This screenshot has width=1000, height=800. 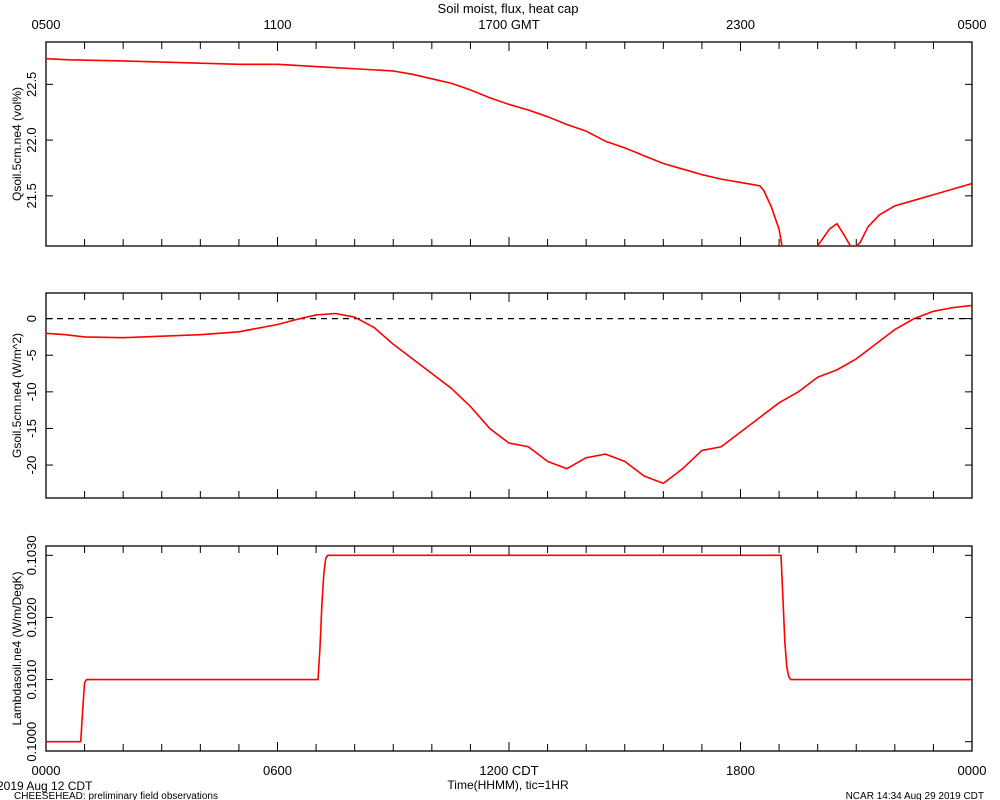 What do you see at coordinates (31, 680) in the screenshot?
I see `y-tick-label: 0.1010` at bounding box center [31, 680].